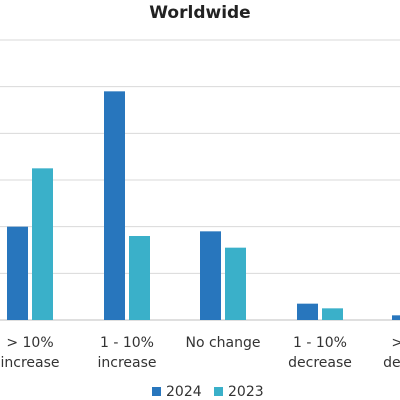 Image resolution: width=400 pixels, height=400 pixels. I want to click on legend: 2024 2023, so click(208, 392).